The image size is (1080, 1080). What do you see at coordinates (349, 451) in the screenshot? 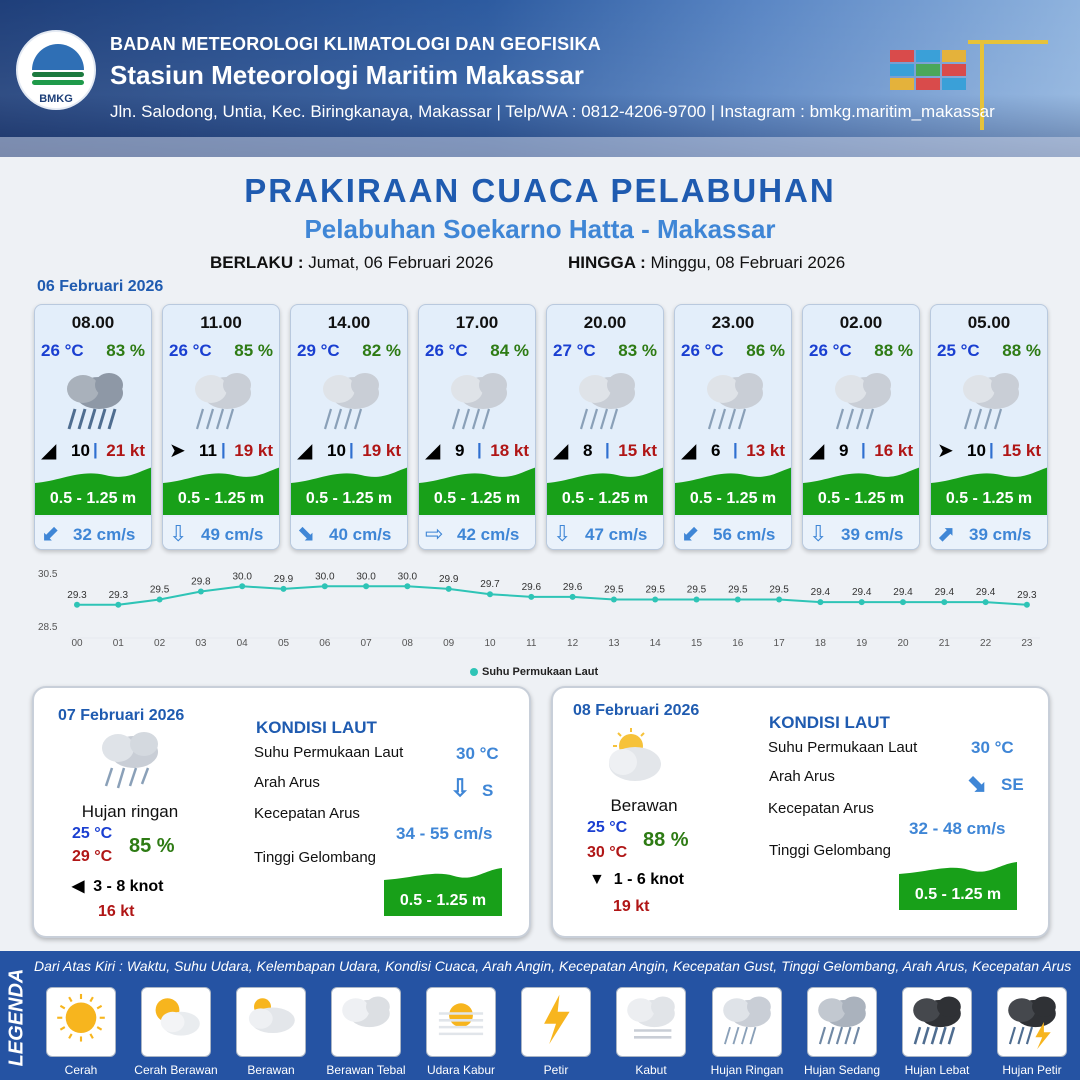
I see `wind-row: ◢ 10 | 19 kt` at bounding box center [349, 451].